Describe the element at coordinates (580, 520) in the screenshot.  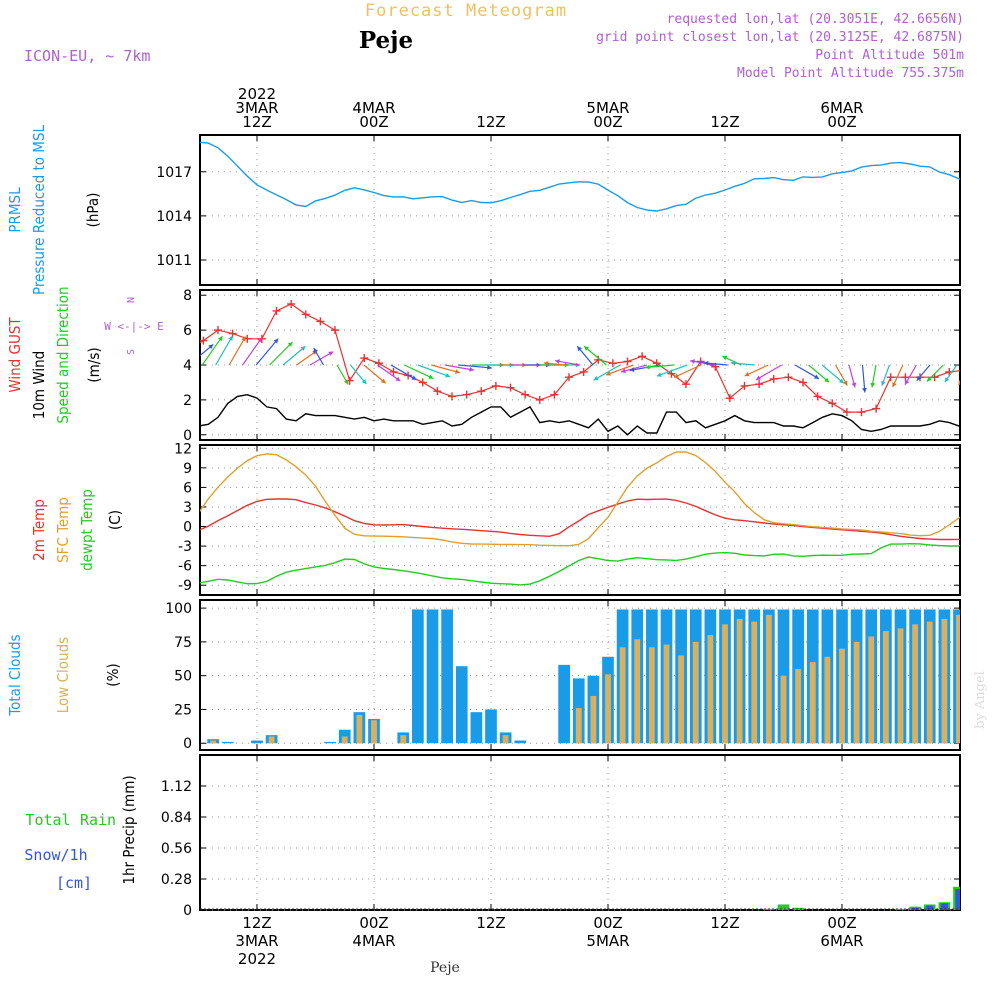
I see `temperature-frame` at that location.